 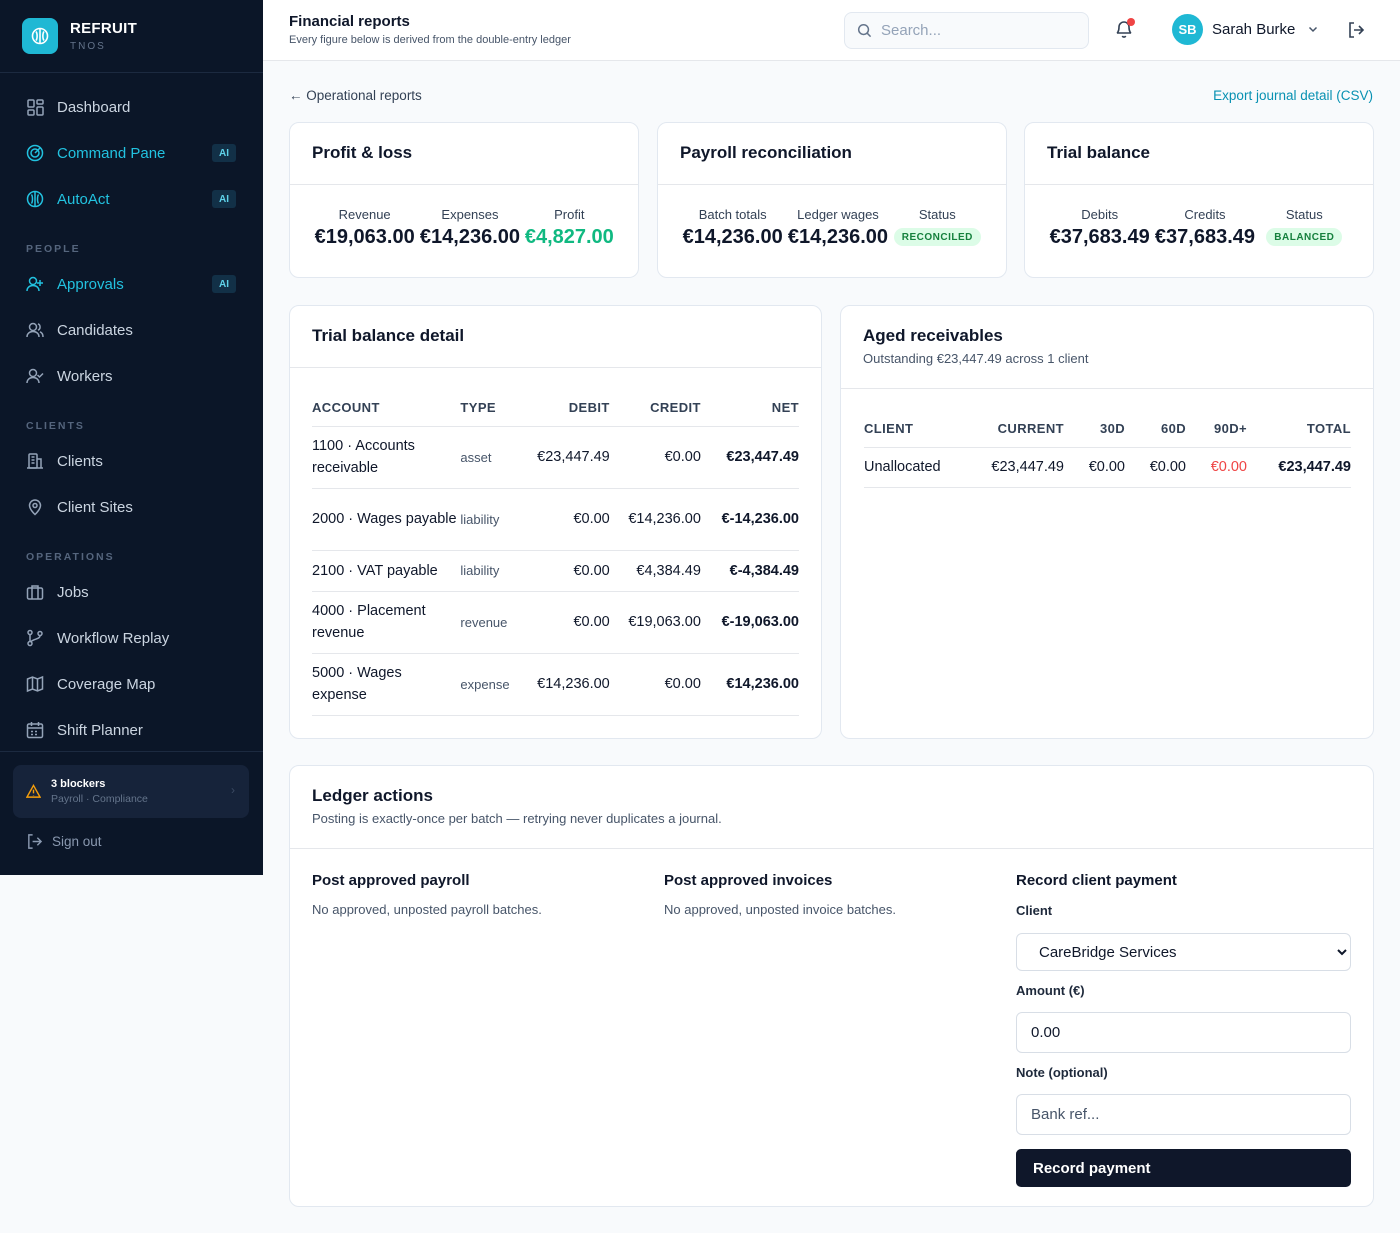 I want to click on kpi-value: €19,063.00, so click(x=364, y=237).